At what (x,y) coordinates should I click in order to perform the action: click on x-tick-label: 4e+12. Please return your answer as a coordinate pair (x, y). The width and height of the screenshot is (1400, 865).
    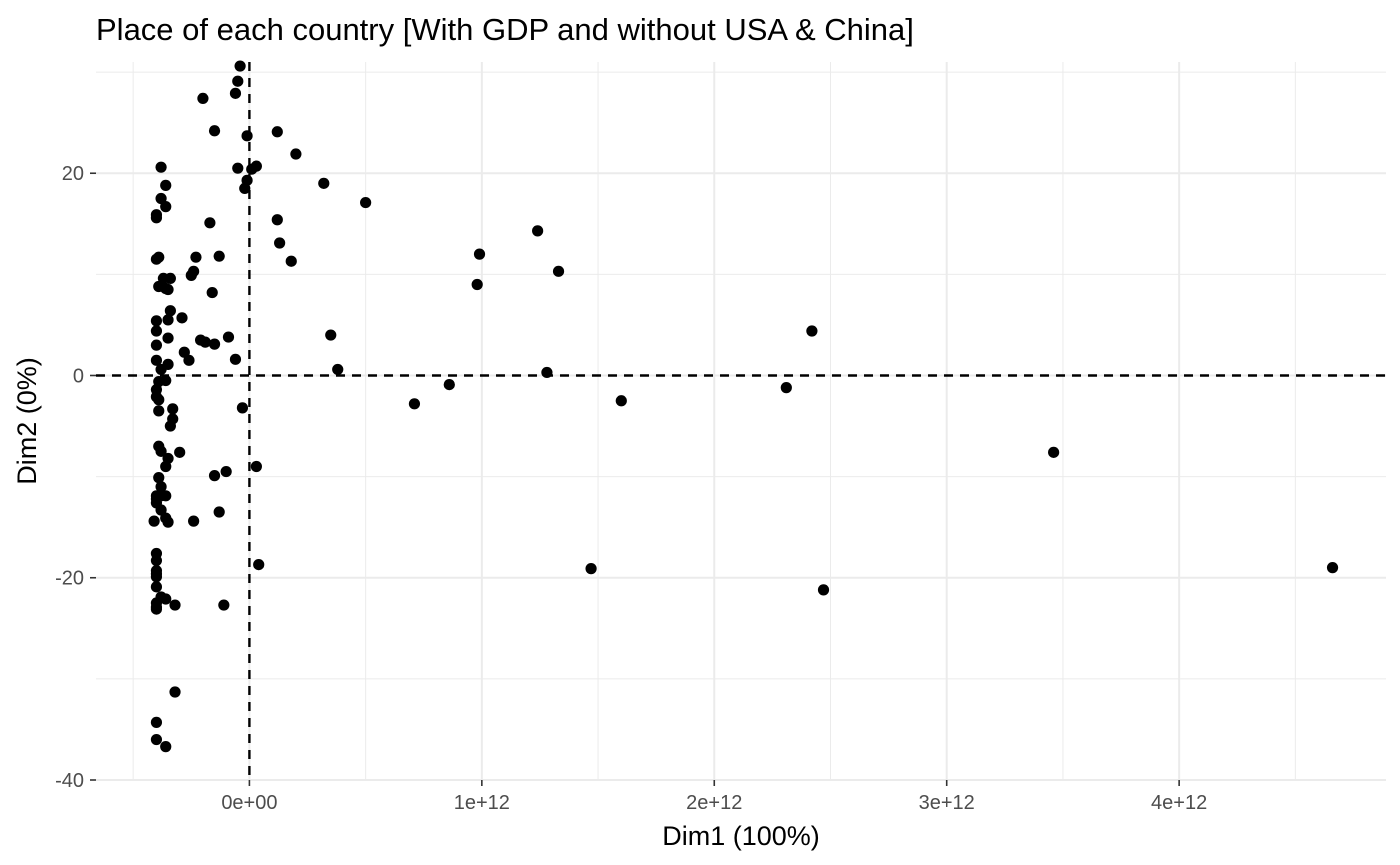
    Looking at the image, I should click on (1179, 803).